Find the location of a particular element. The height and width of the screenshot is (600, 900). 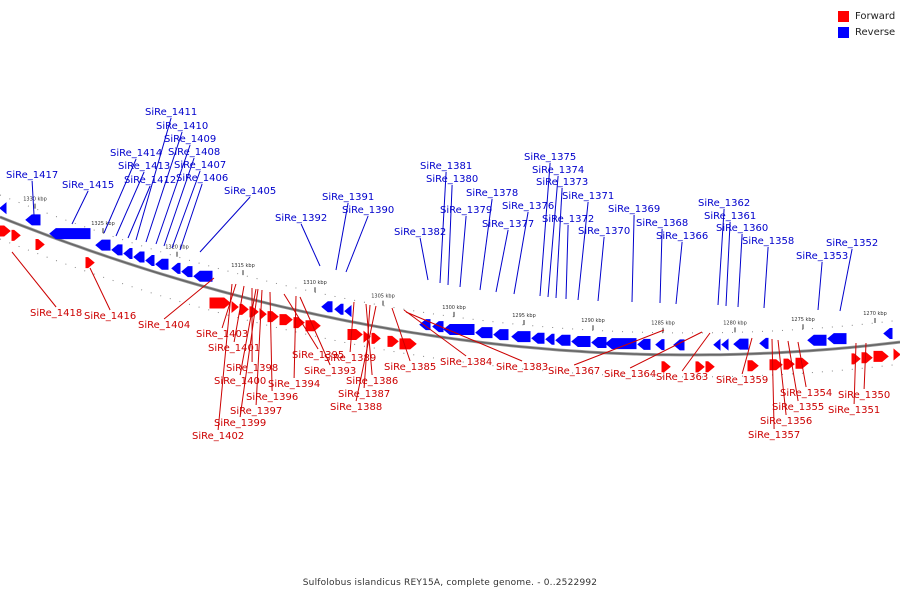

reverse-gene-label: SiRe_1405 is located at coordinates (250, 191).